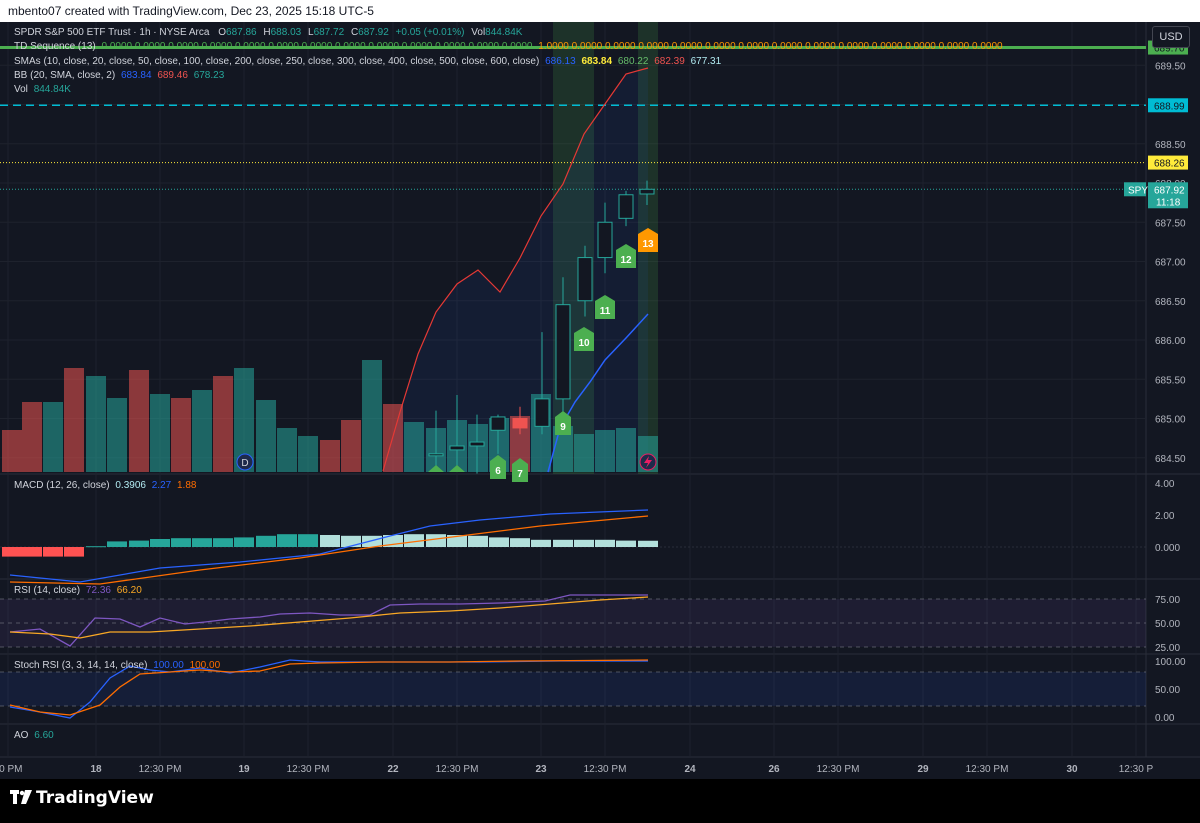 The height and width of the screenshot is (823, 1200). What do you see at coordinates (560, 61) in the screenshot?
I see `sma-value-1: 686.13` at bounding box center [560, 61].